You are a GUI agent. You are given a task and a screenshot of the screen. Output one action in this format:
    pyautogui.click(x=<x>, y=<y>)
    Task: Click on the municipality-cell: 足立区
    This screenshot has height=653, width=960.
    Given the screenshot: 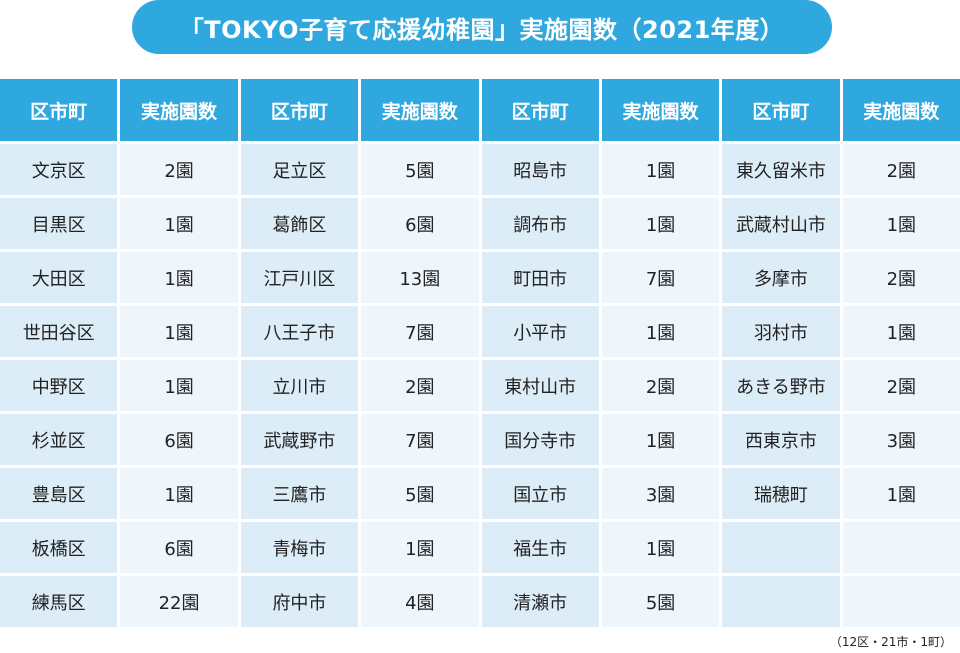 What is the action you would take?
    pyautogui.click(x=299, y=169)
    